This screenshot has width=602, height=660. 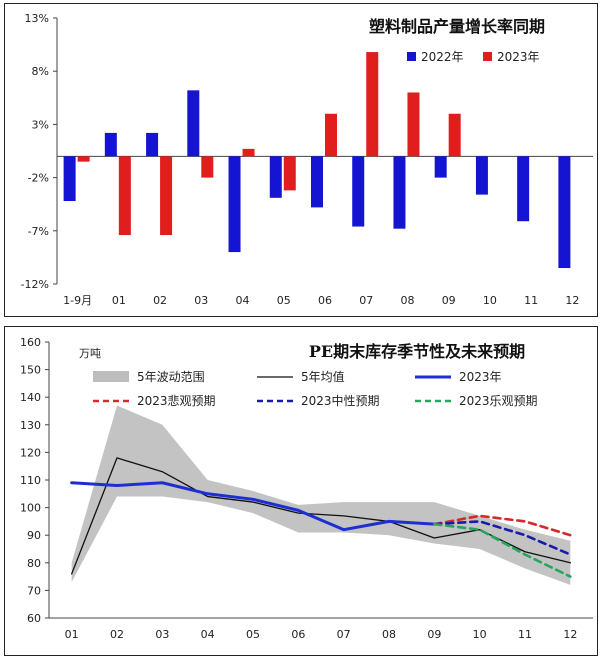 I want to click on legend-label-0: 5年波动范围, so click(x=171, y=377).